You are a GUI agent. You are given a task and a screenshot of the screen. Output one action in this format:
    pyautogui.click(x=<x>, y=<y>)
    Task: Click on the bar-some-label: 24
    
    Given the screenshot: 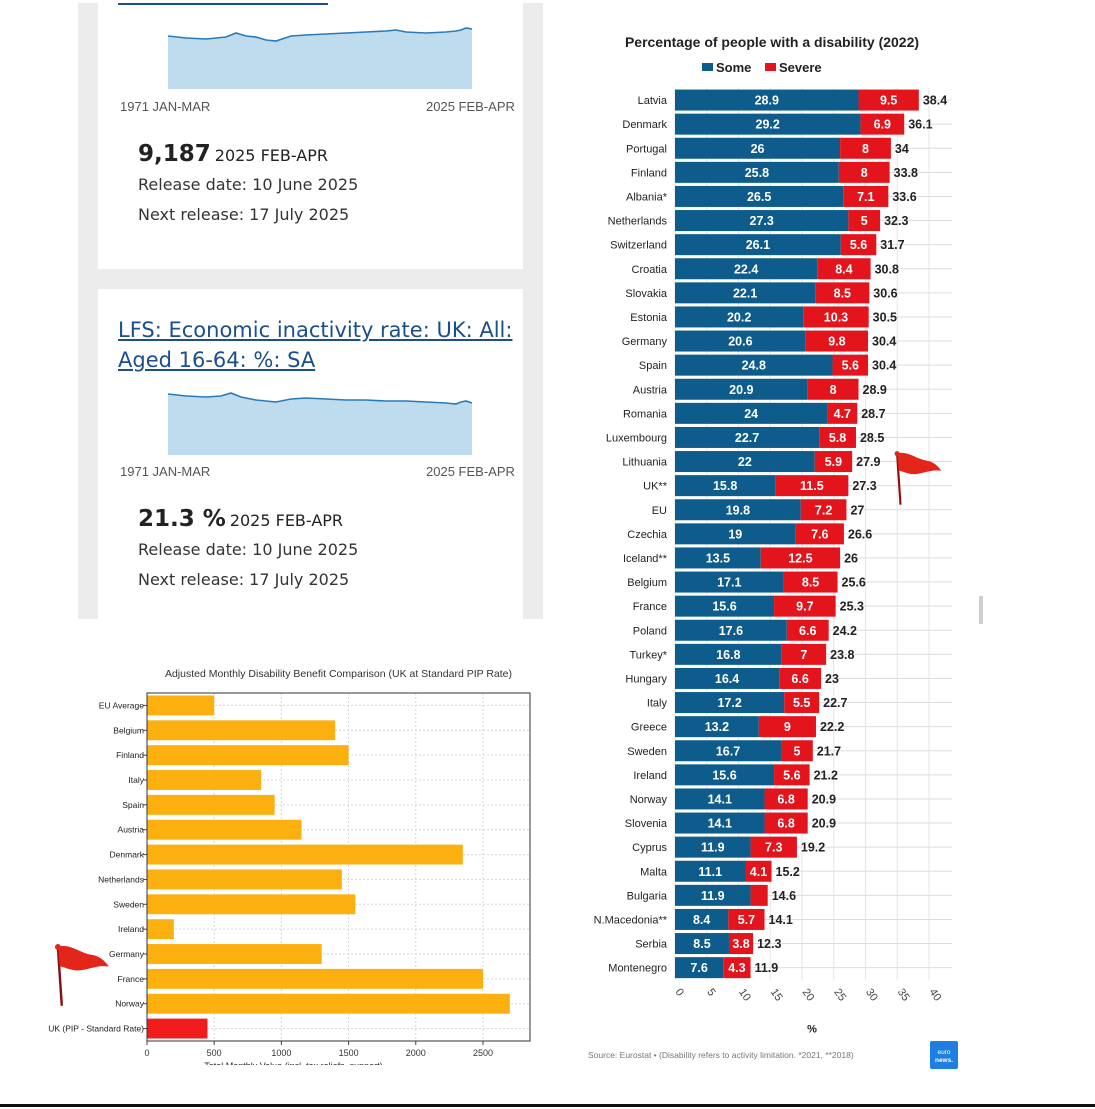 What is the action you would take?
    pyautogui.click(x=751, y=414)
    